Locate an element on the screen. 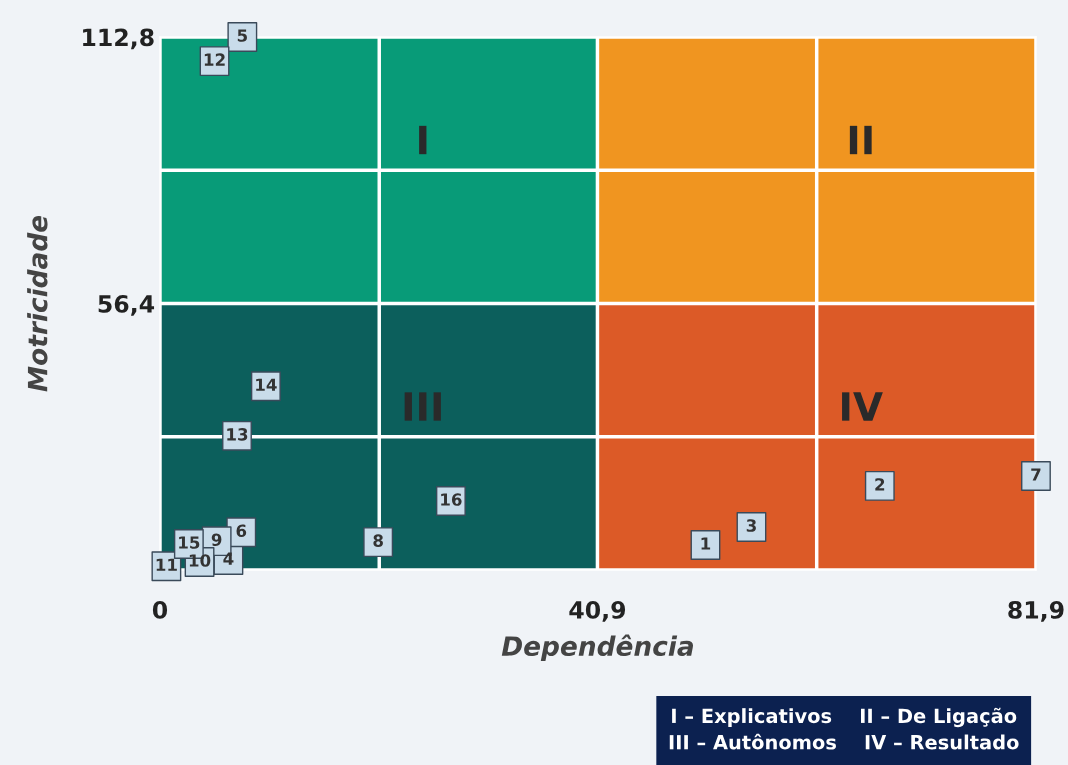  annotation: I is located at coordinates (423, 140).